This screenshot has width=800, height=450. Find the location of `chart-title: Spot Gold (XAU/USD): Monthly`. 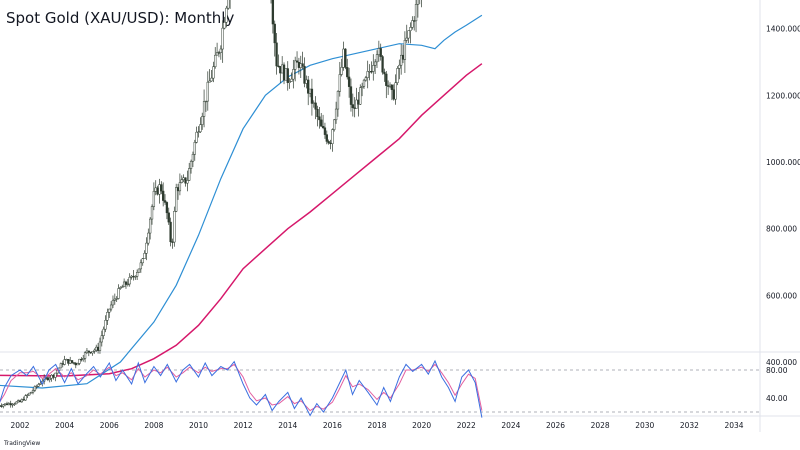

chart-title: Spot Gold (XAU/USD): Monthly is located at coordinates (120, 18).